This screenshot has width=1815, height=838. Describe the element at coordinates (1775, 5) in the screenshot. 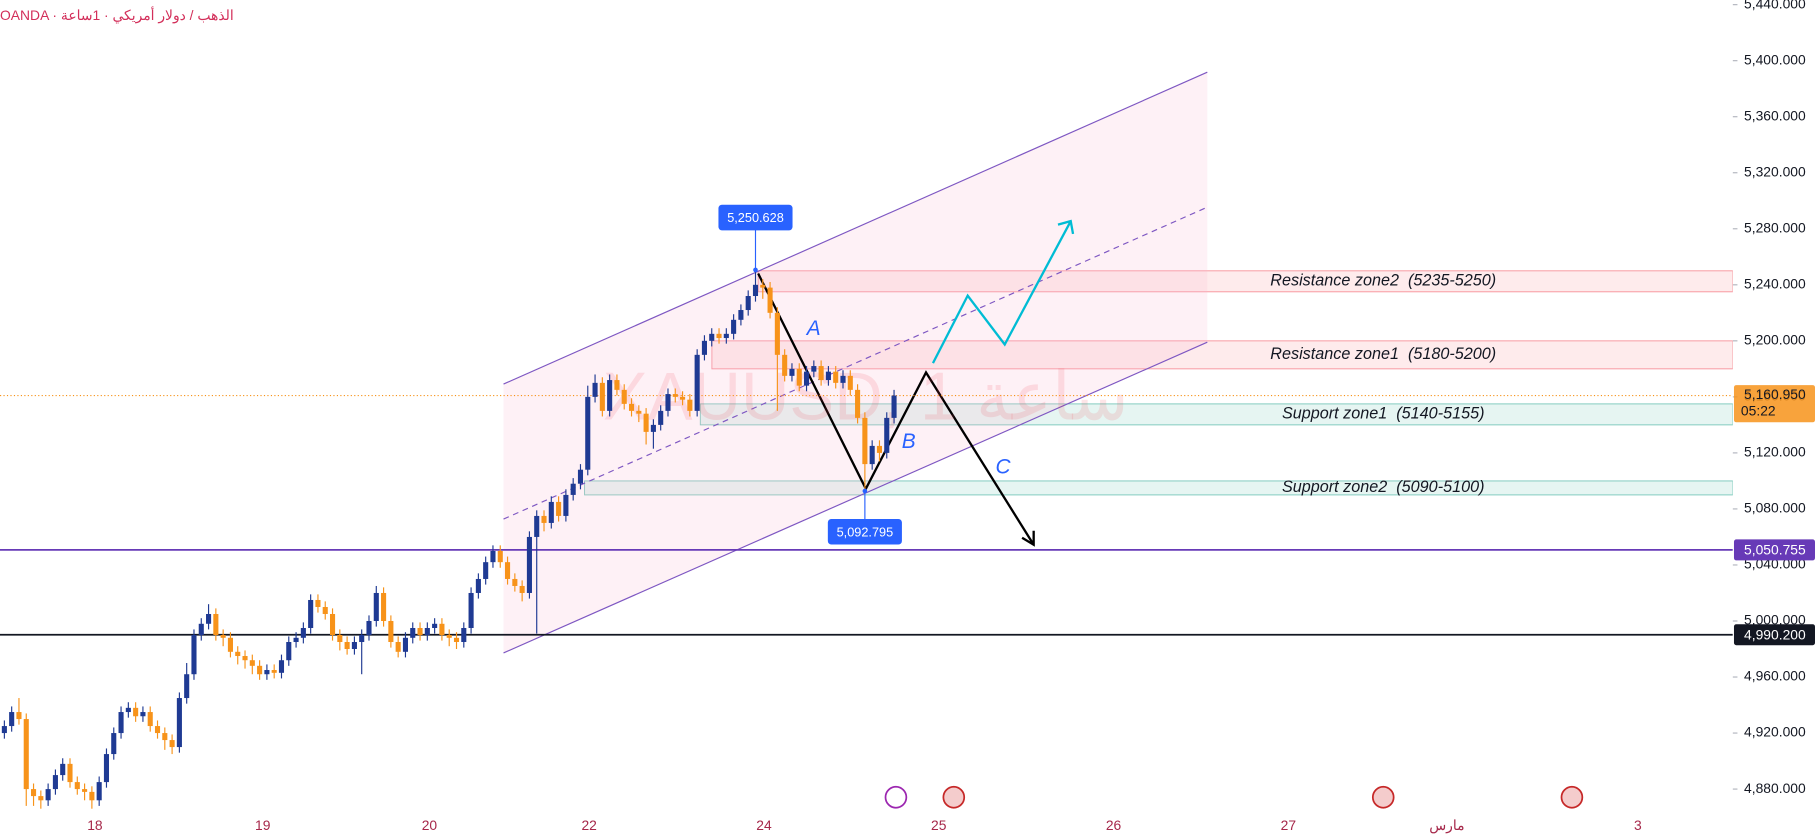

I see `y-tick-label: 5,440.000` at that location.